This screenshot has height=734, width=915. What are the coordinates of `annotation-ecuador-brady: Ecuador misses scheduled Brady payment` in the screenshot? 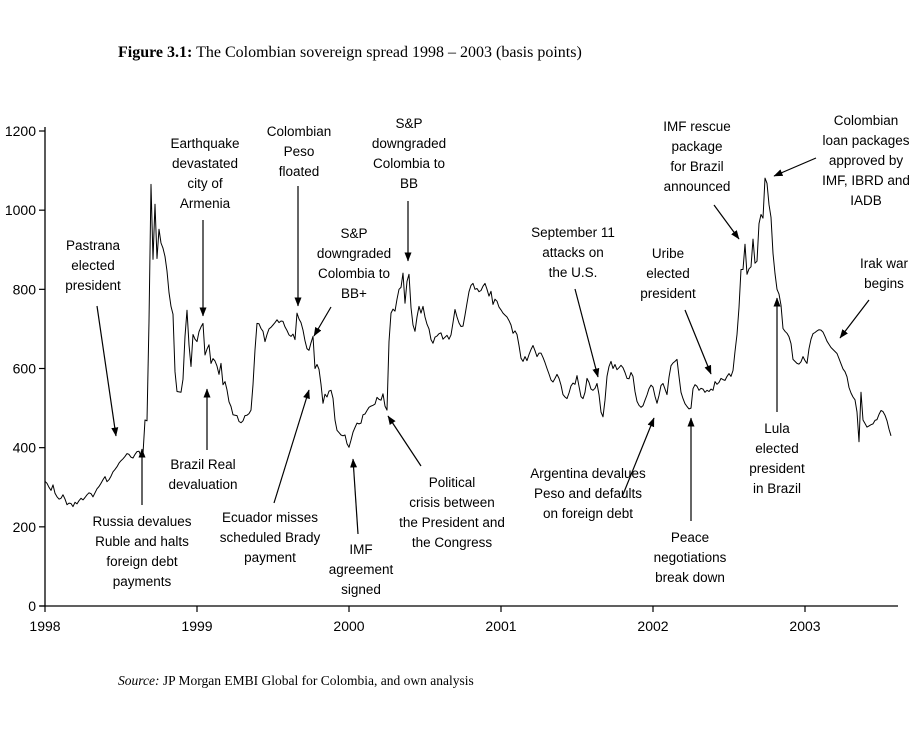 It's located at (270, 537).